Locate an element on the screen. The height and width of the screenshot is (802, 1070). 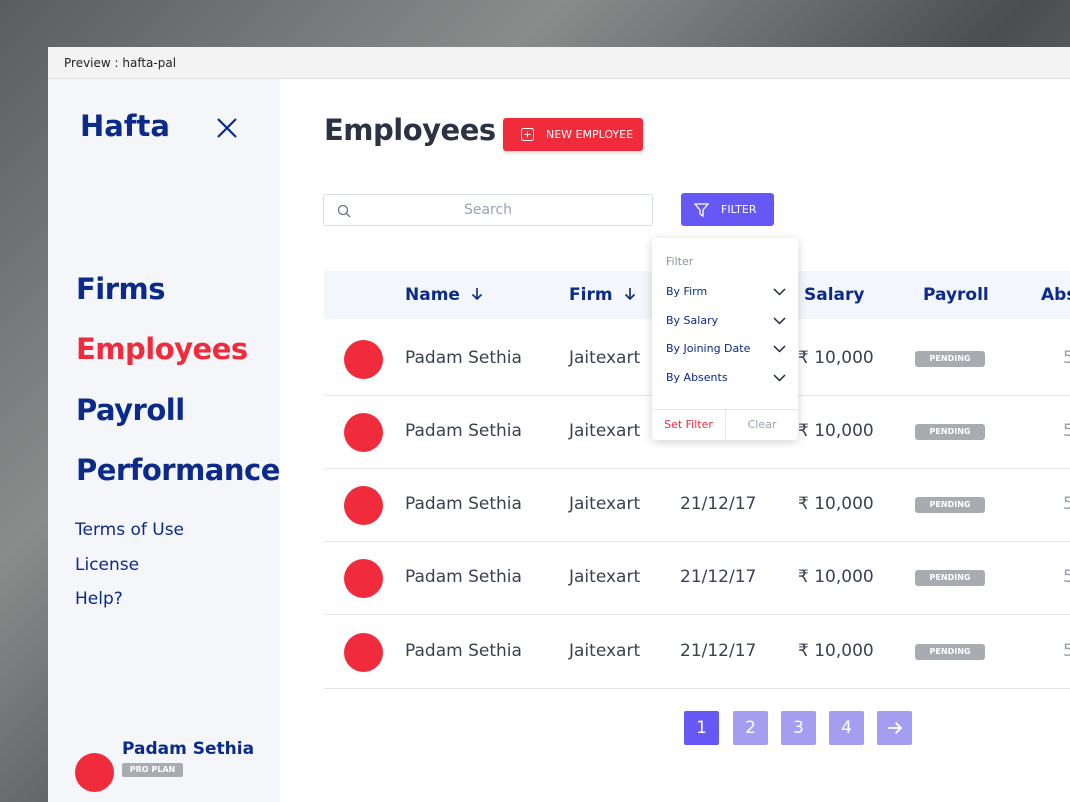
option-label: By Joining Date is located at coordinates (708, 349).